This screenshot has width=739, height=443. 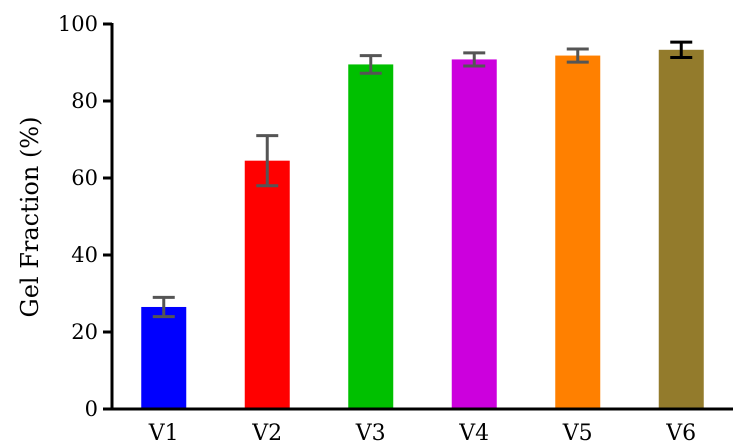 I want to click on y-tick-label: 80, so click(x=84, y=101).